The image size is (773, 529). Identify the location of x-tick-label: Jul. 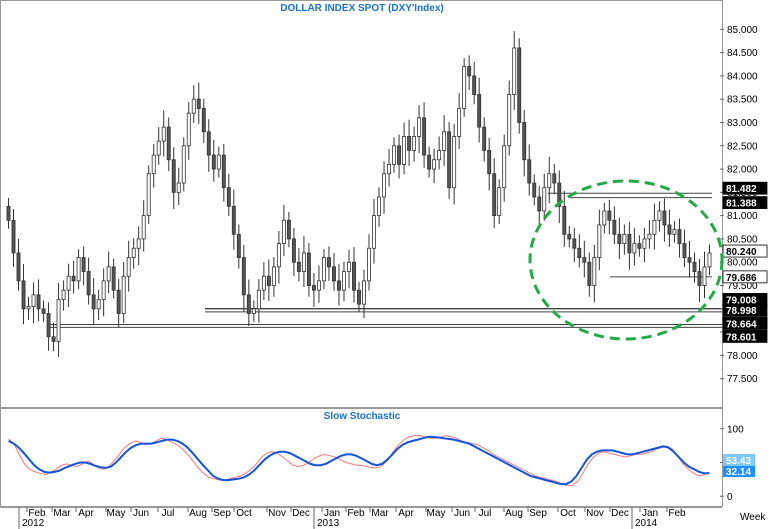
(168, 513).